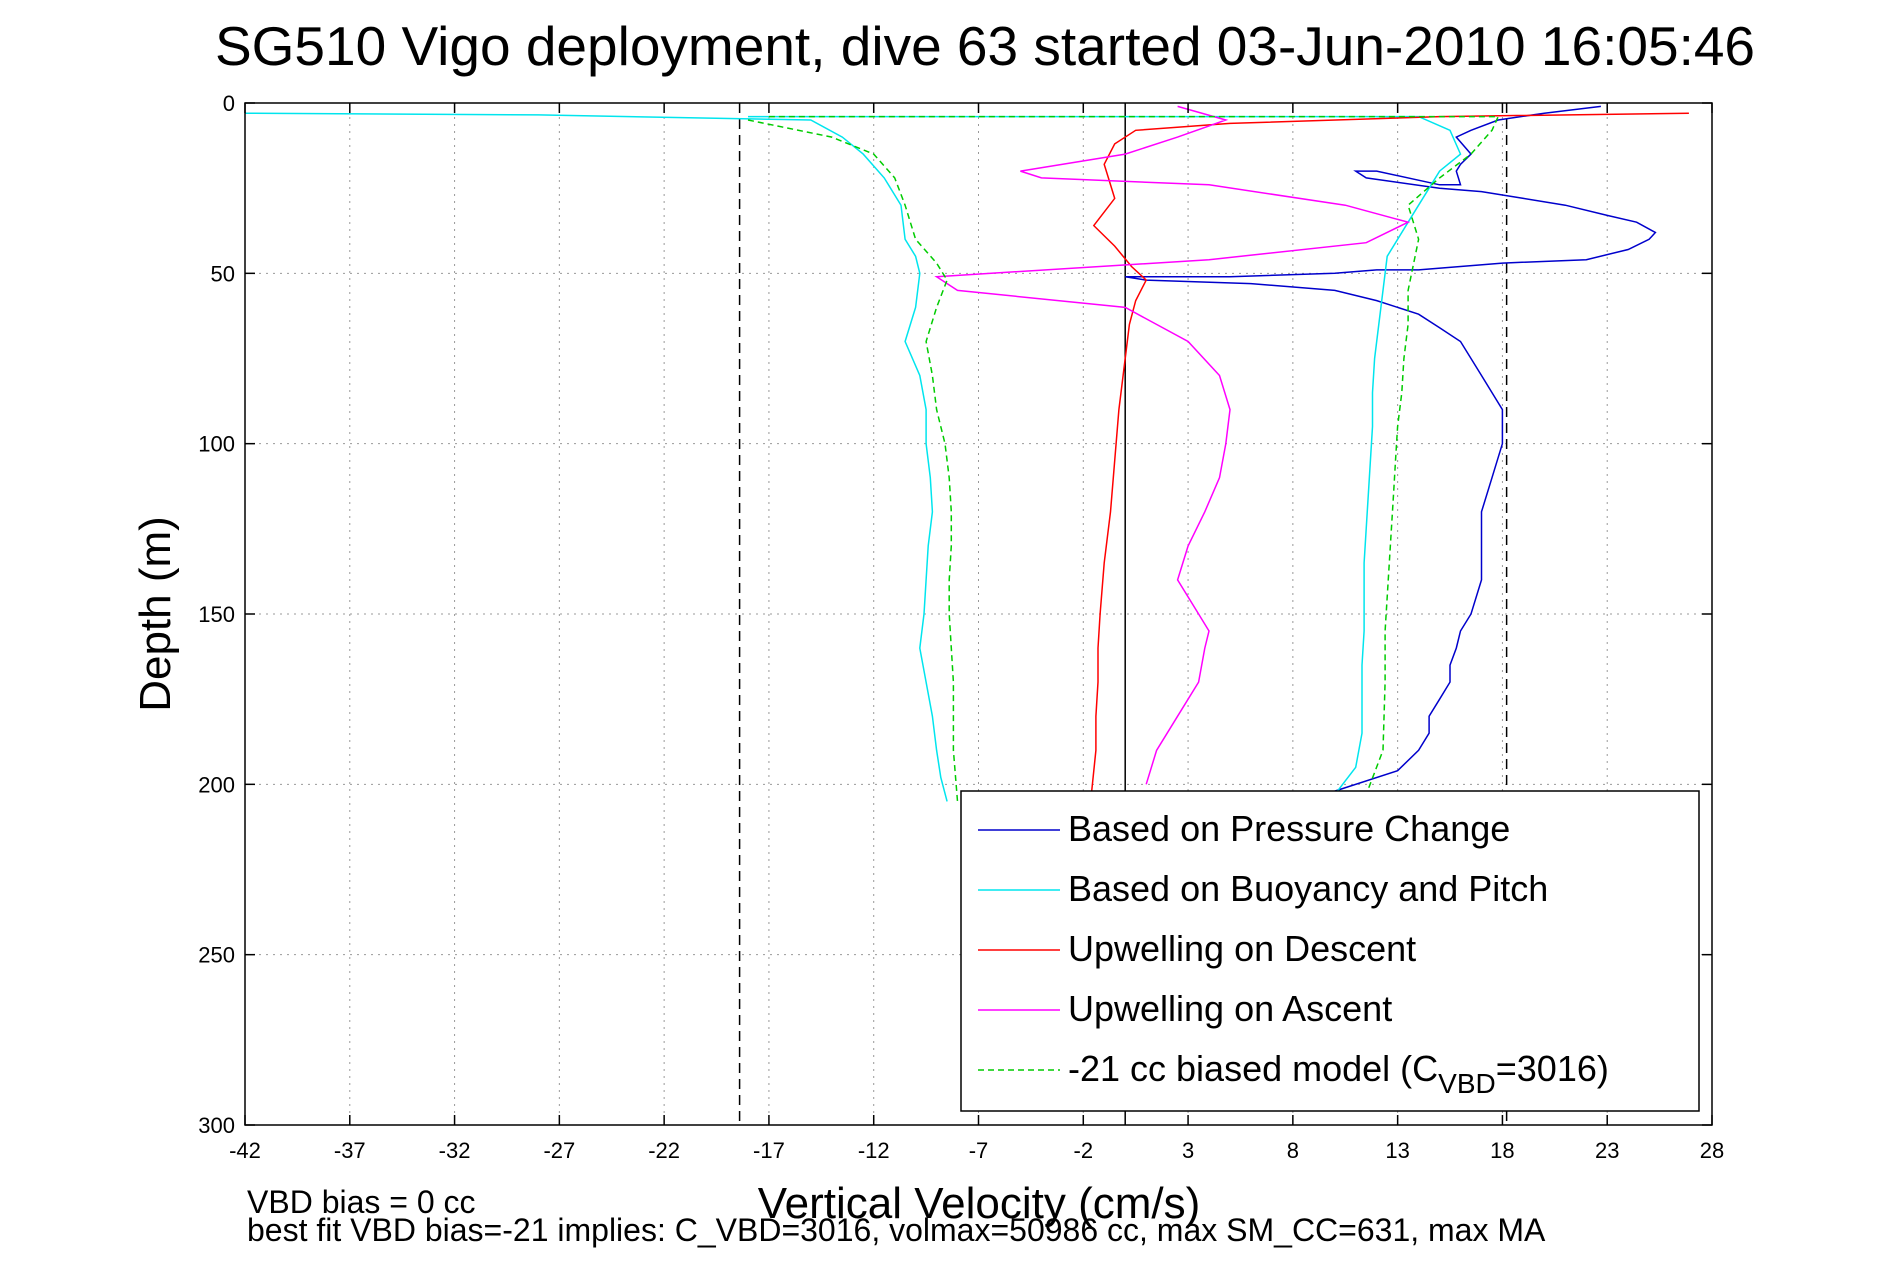 This screenshot has width=1891, height=1262. Describe the element at coordinates (1338, 1073) in the screenshot. I see `legend-label: -21 cc biased model (CVBD=3016)` at that location.